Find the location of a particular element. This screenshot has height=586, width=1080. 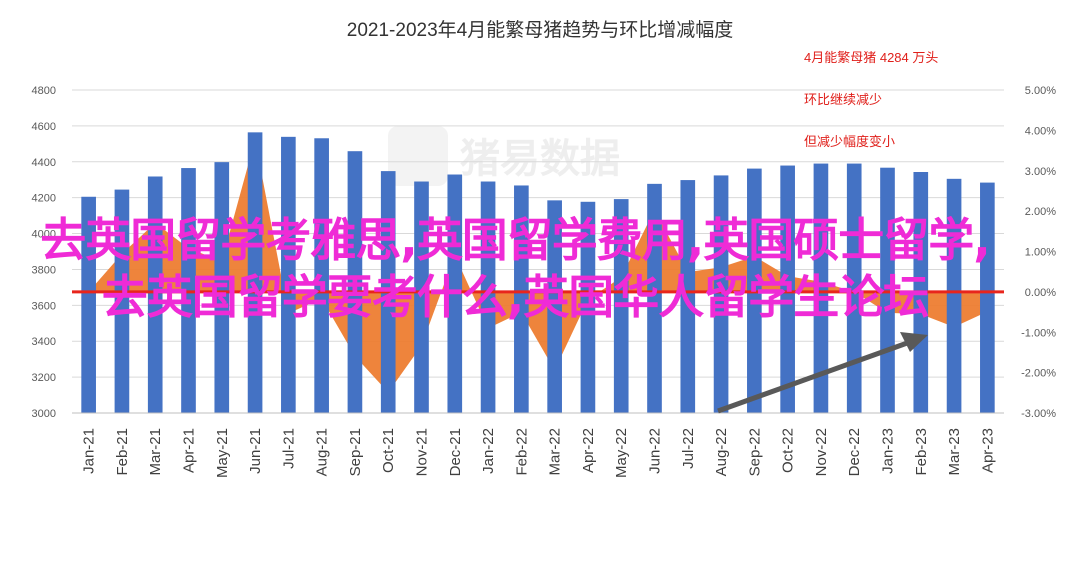

watermark: 猪易数据 is located at coordinates (504, 156).